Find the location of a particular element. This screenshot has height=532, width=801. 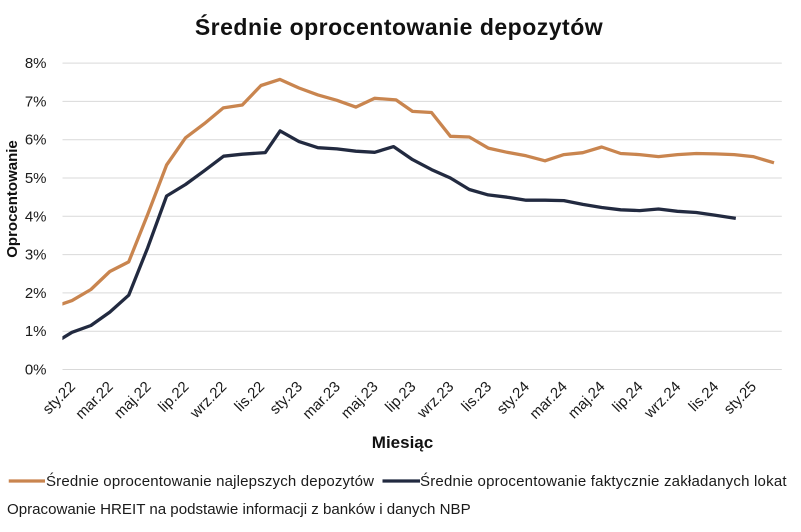

svg-text: 8% is located at coordinates (36, 63).